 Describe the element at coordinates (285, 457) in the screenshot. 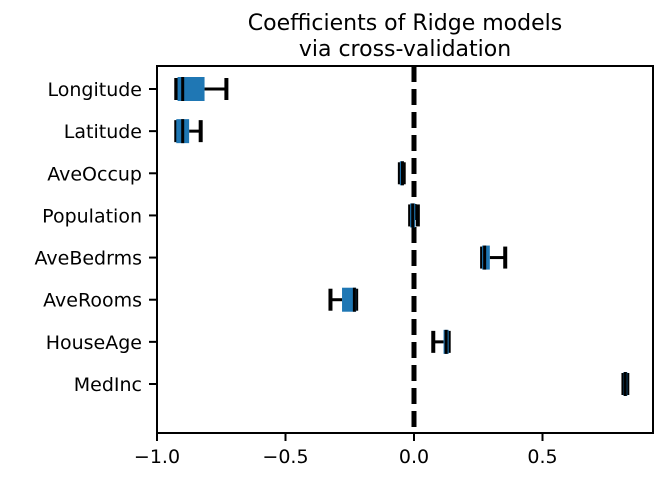

I see `x-tick-label: −0.5` at that location.